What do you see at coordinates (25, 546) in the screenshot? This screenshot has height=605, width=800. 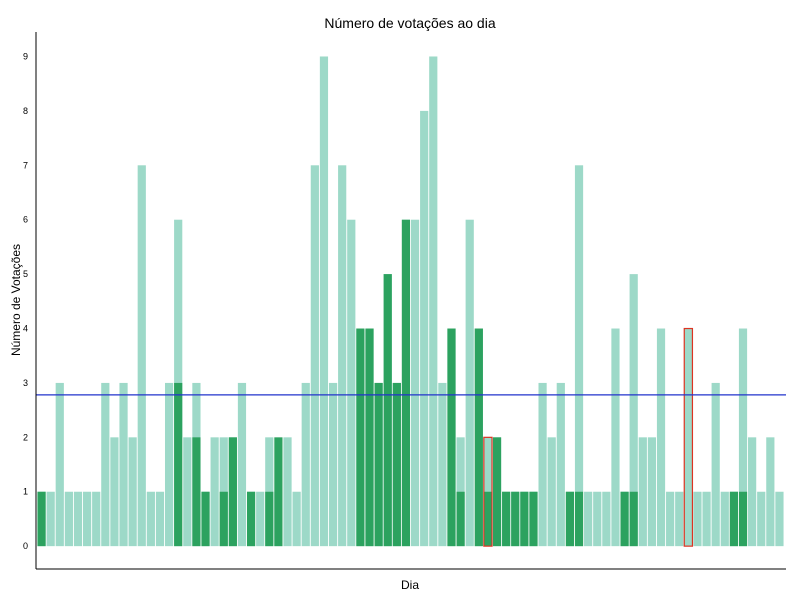 I see `y-tick-label: 0` at bounding box center [25, 546].